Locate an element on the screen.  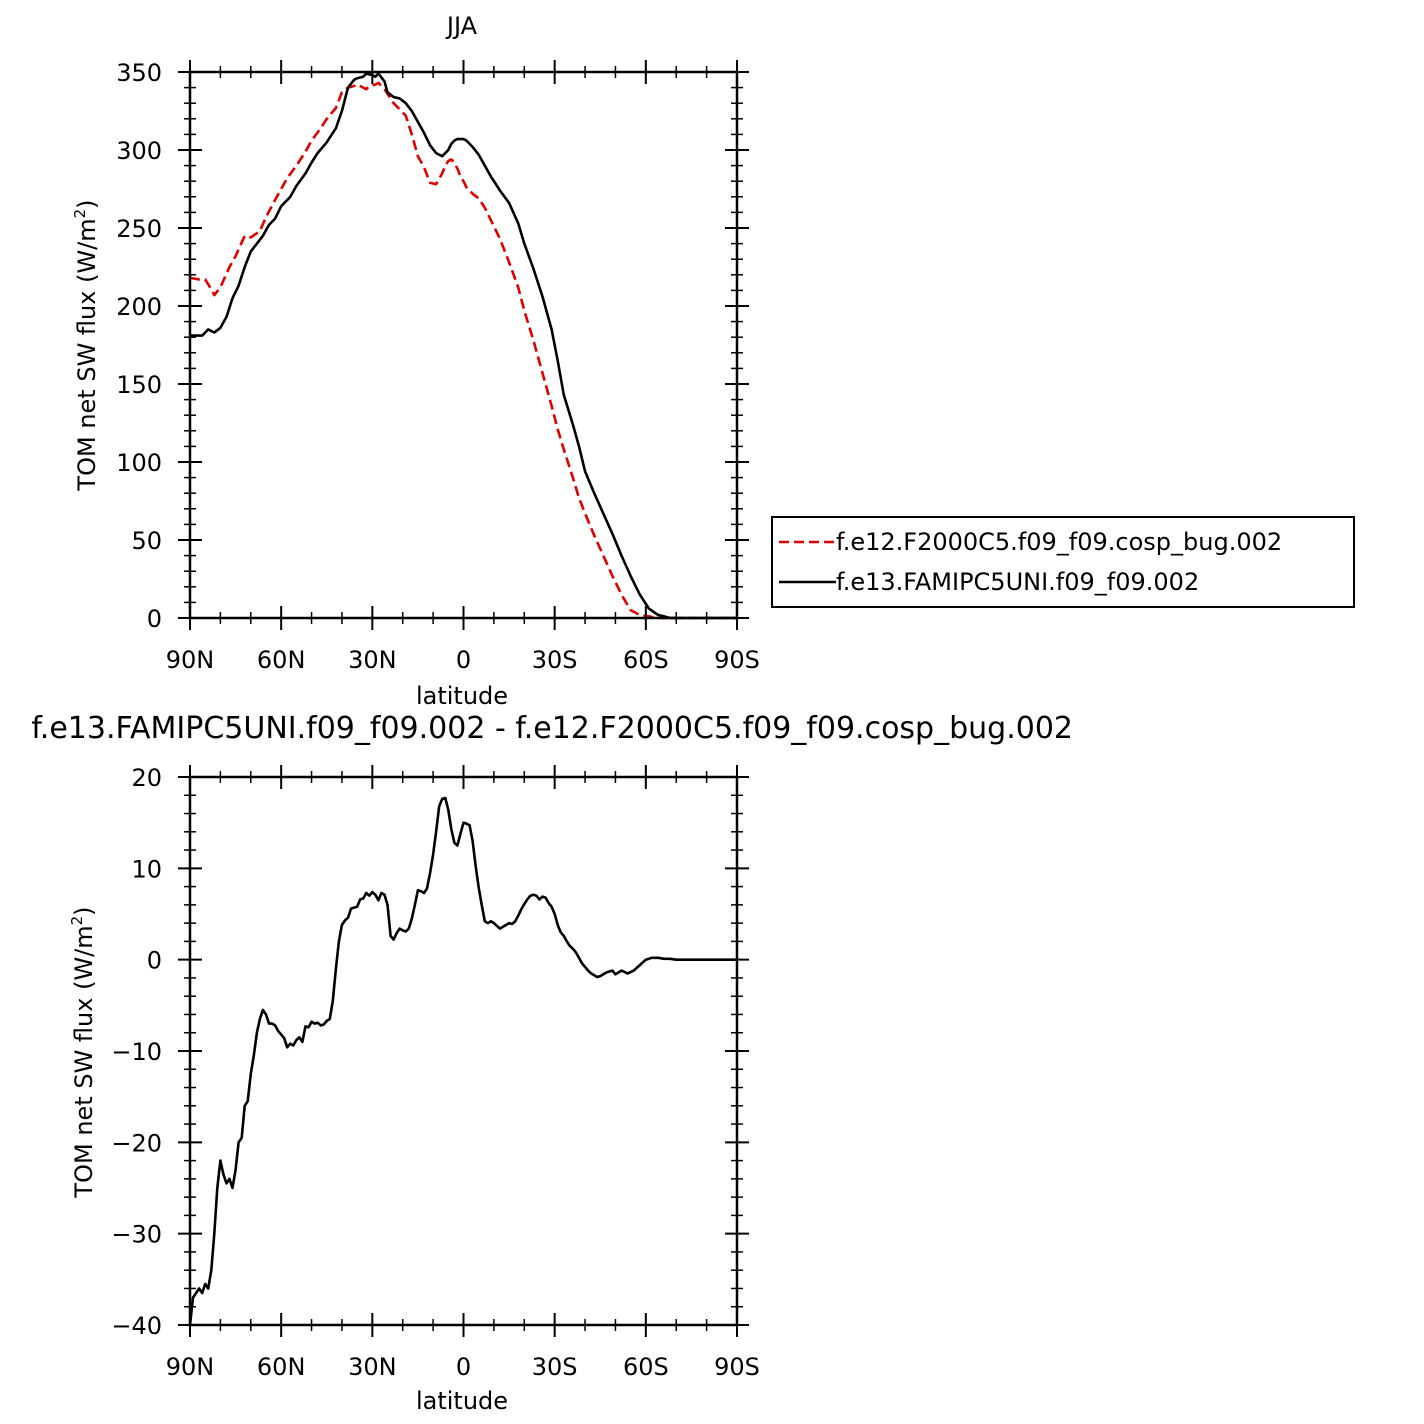
panel-top-y-tick-label: 250 is located at coordinates (139, 229).